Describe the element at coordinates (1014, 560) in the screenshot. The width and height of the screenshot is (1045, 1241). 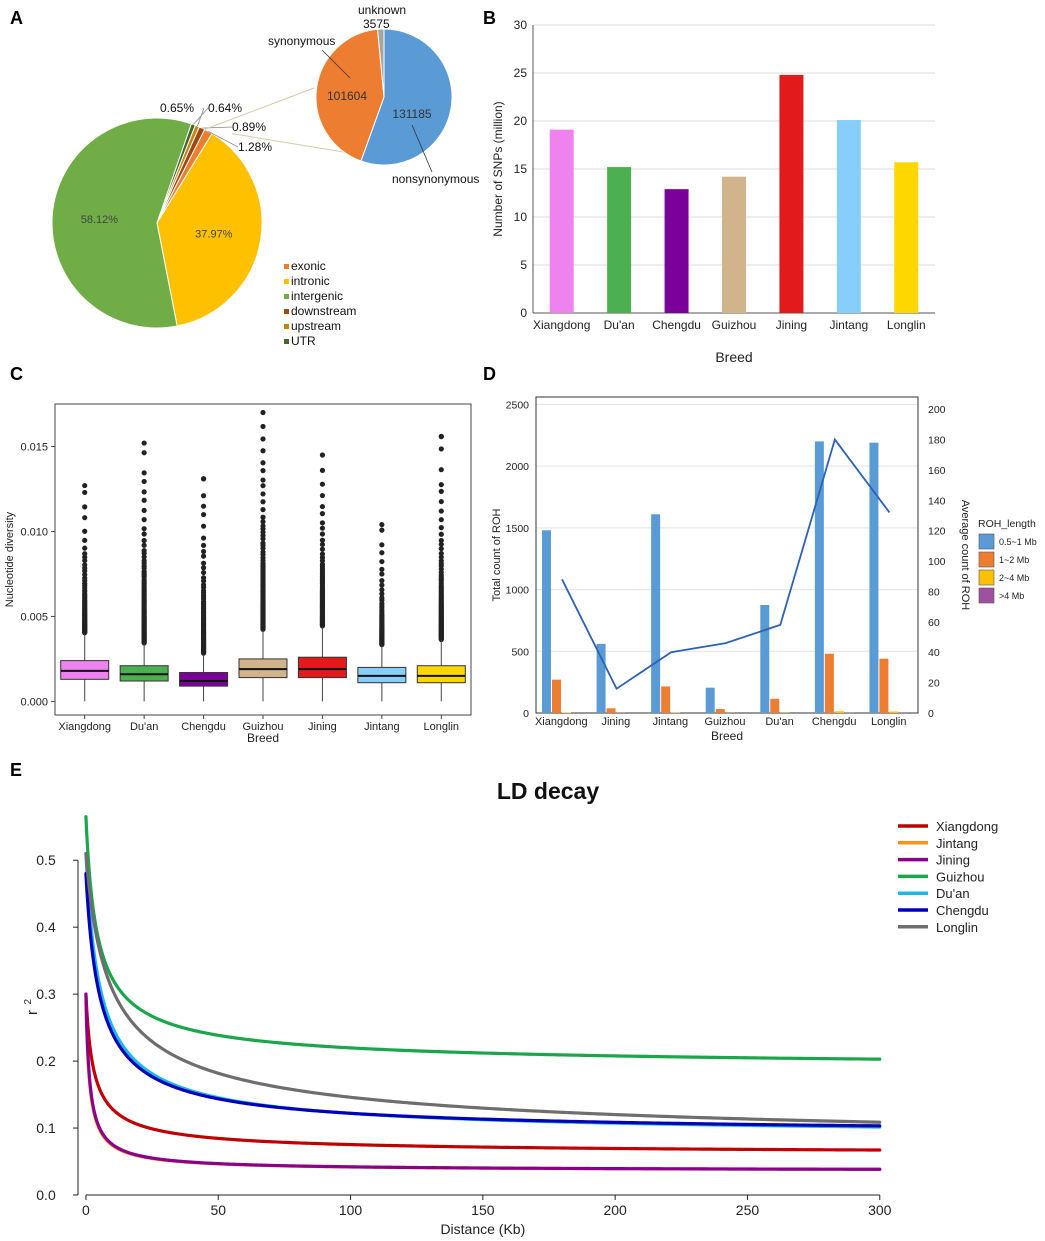
I see `d-legend-label-1-2-mb: 1~2 Mb` at that location.